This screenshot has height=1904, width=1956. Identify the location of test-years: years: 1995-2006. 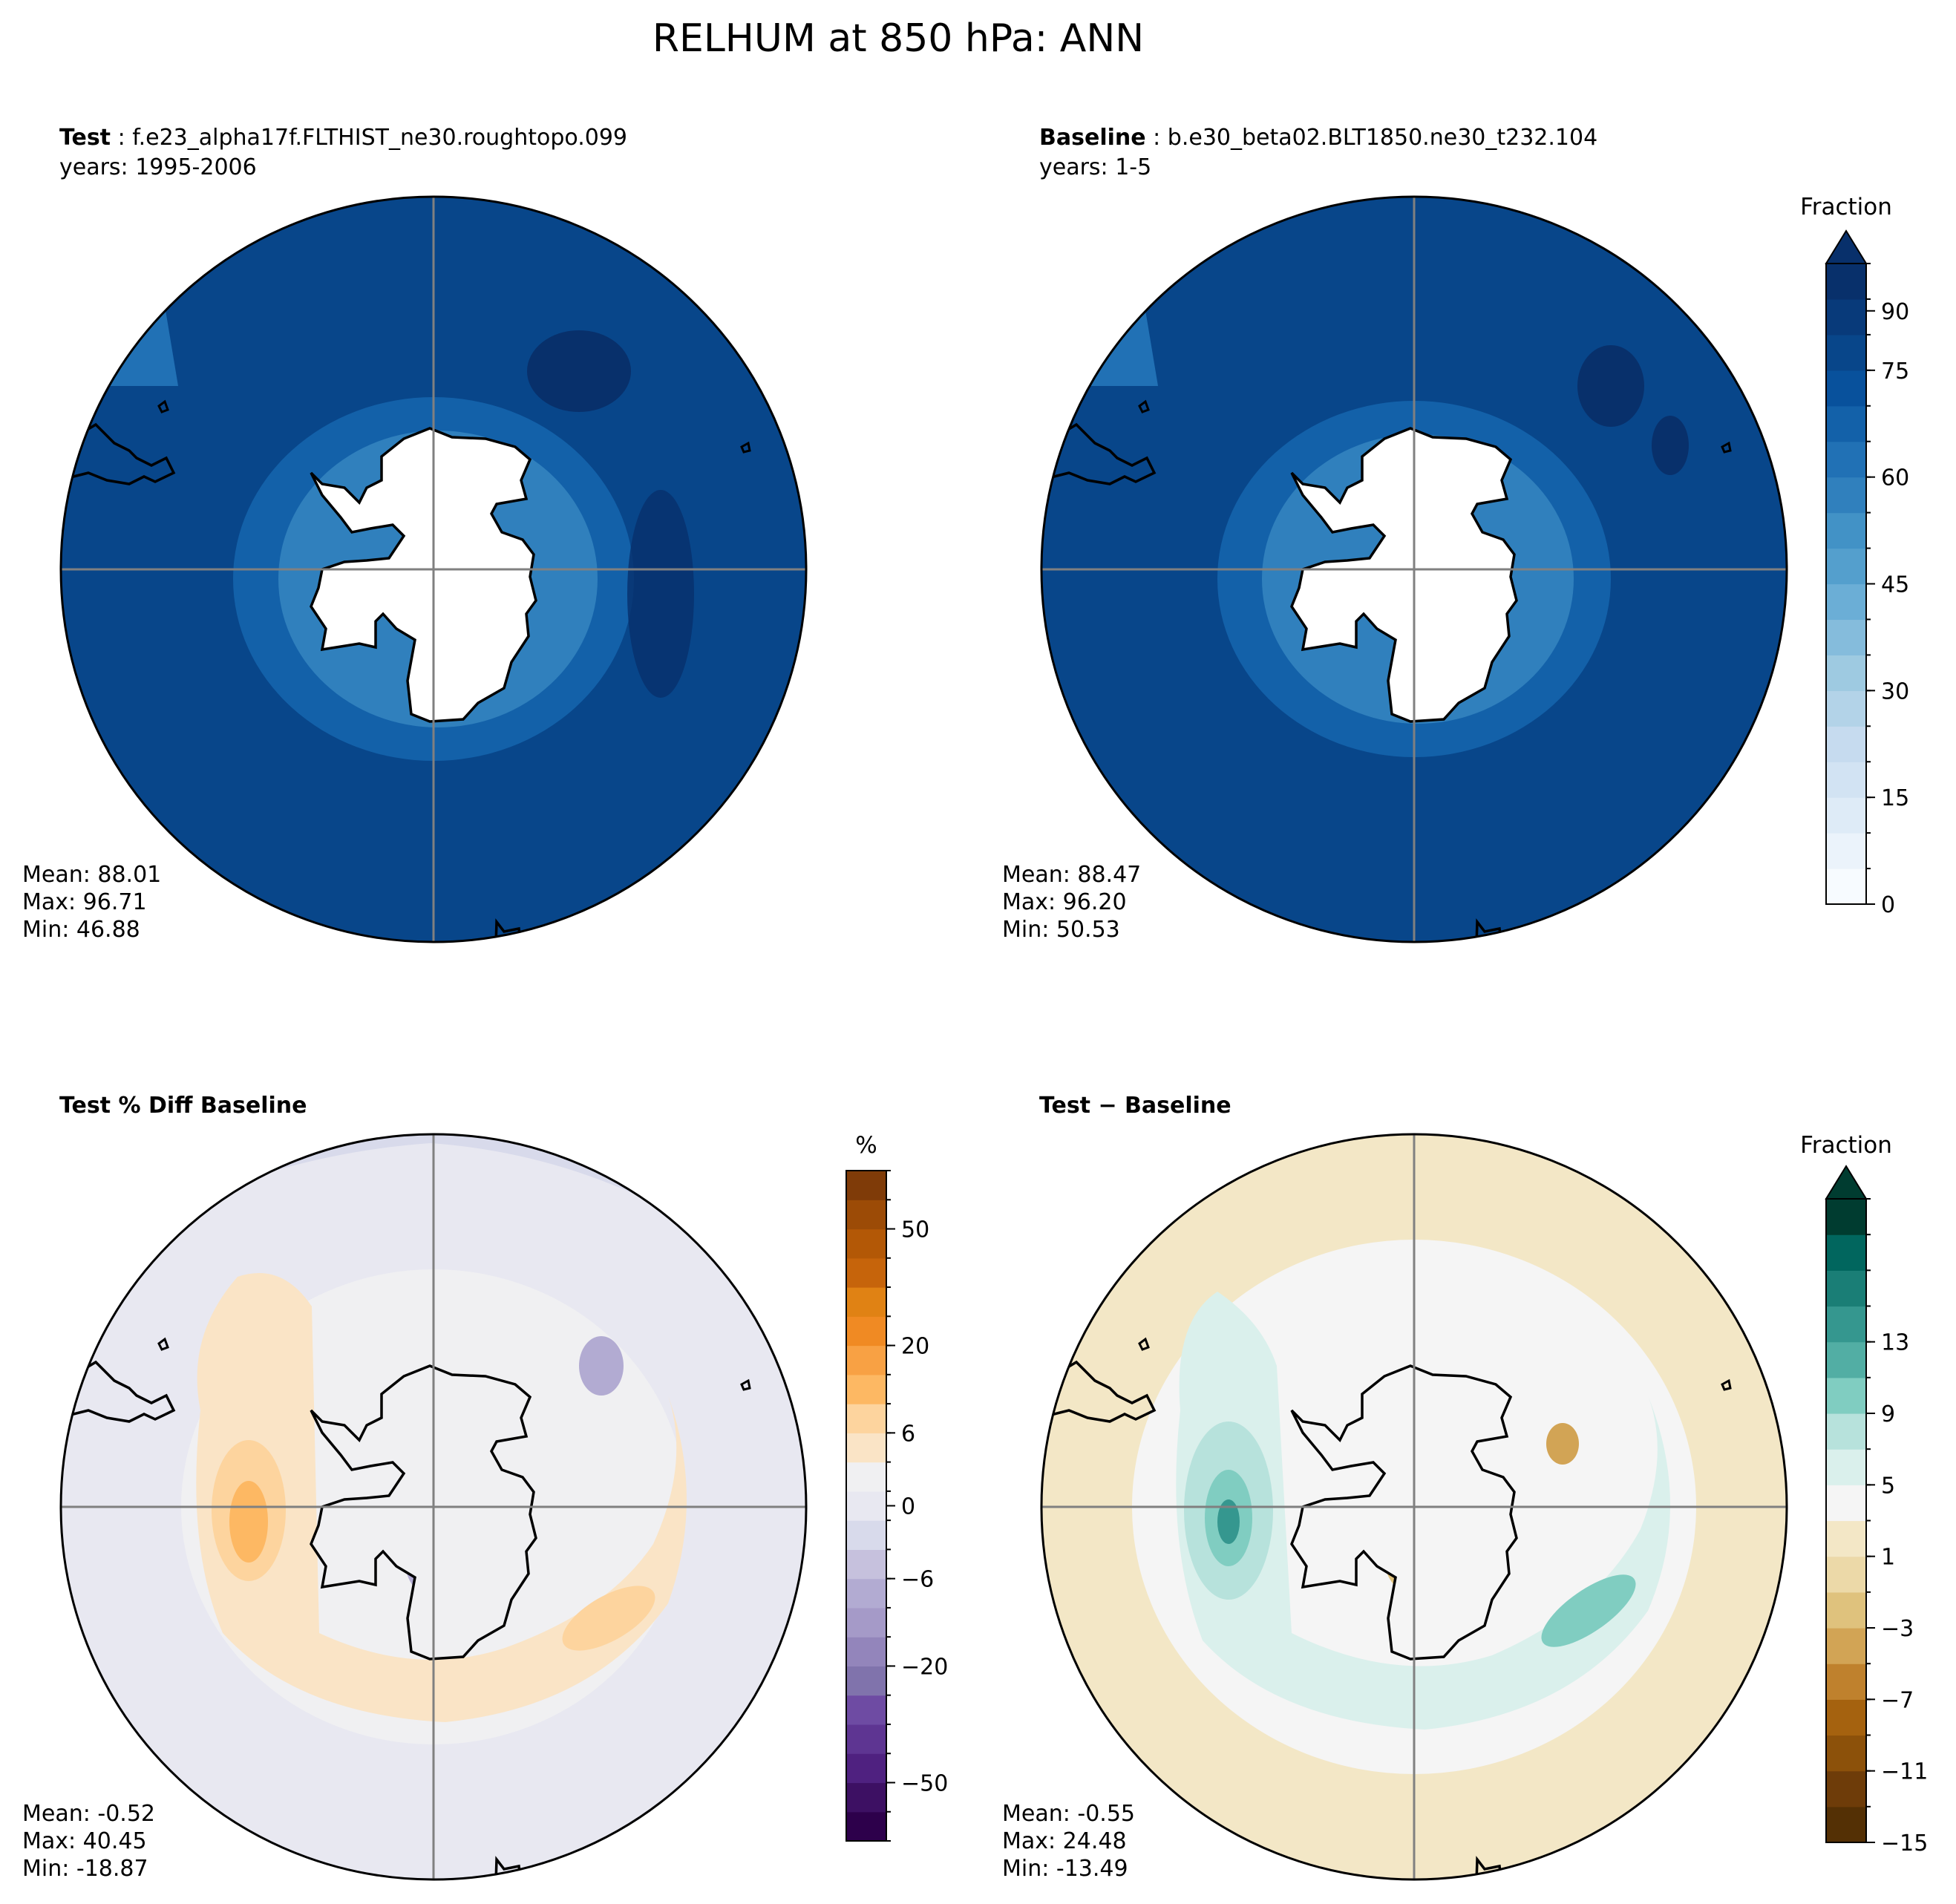
(158, 167).